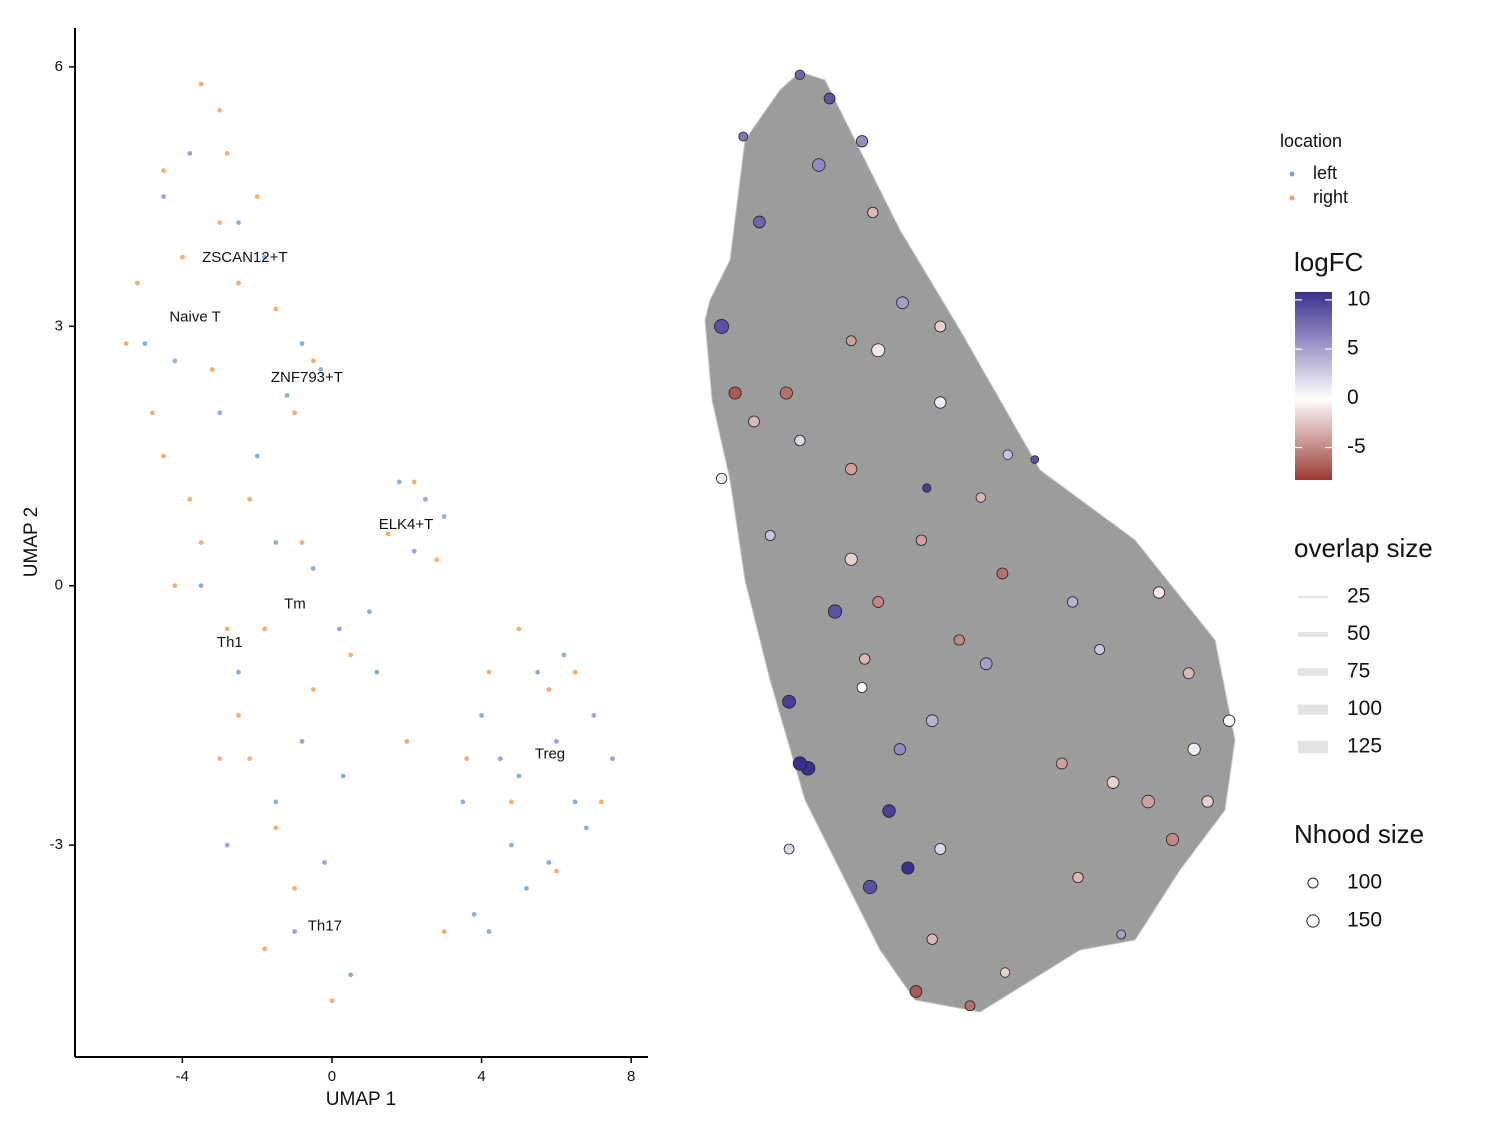 The height and width of the screenshot is (1143, 1500). What do you see at coordinates (1311, 141) in the screenshot?
I see `legend-title: location` at bounding box center [1311, 141].